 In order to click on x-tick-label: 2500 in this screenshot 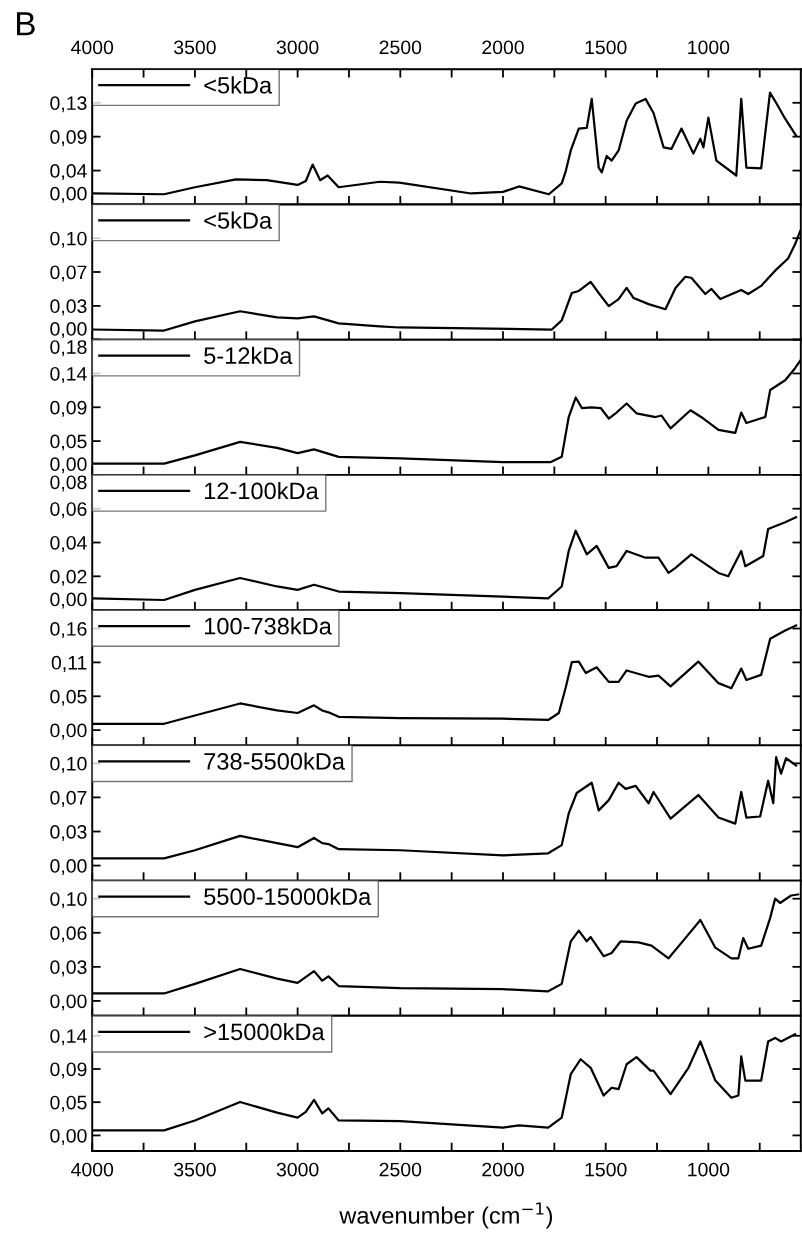, I will do `click(400, 1169)`.